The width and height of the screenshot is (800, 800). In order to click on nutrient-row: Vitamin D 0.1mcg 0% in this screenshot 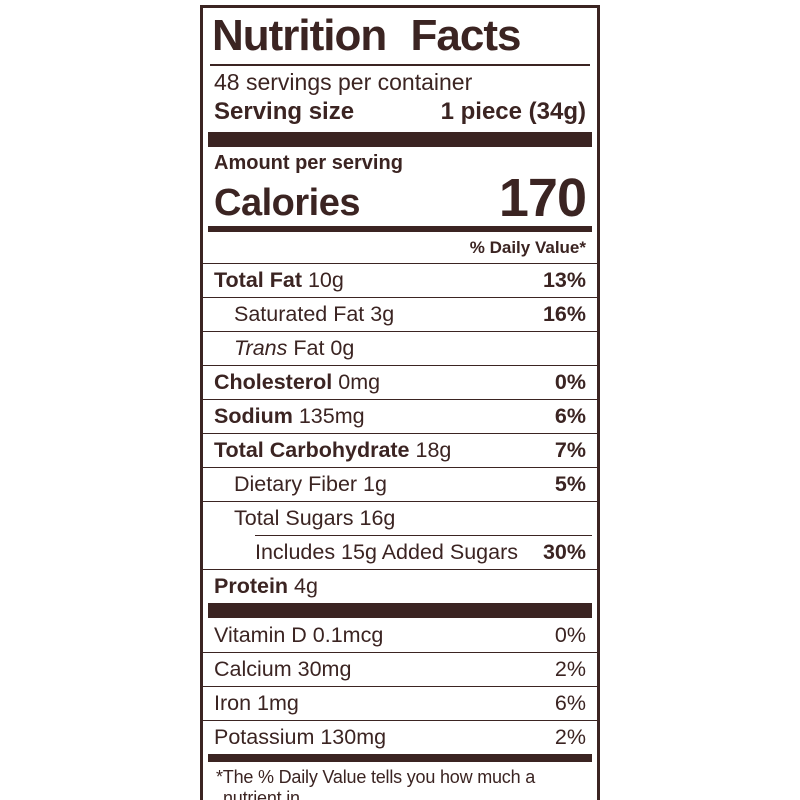, I will do `click(400, 635)`.